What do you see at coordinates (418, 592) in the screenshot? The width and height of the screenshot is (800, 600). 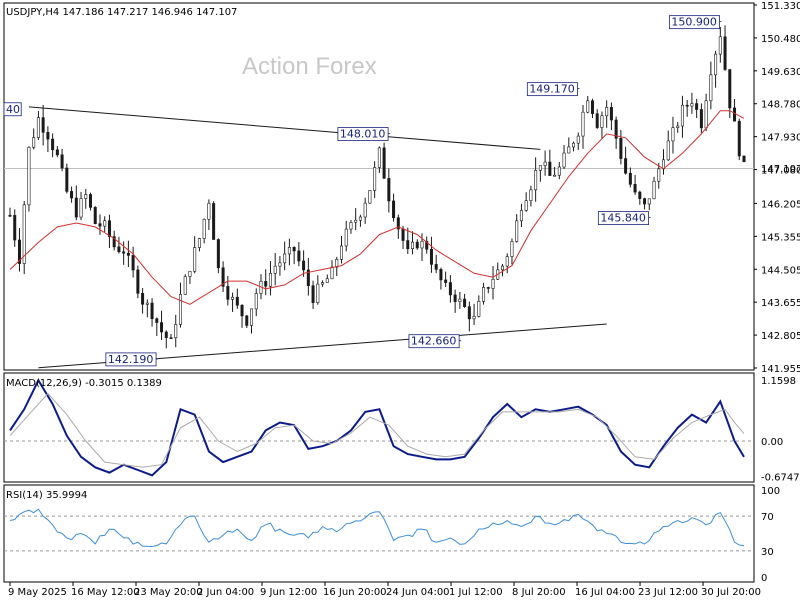 I see `xtick-label: 24 Jun 04:00` at bounding box center [418, 592].